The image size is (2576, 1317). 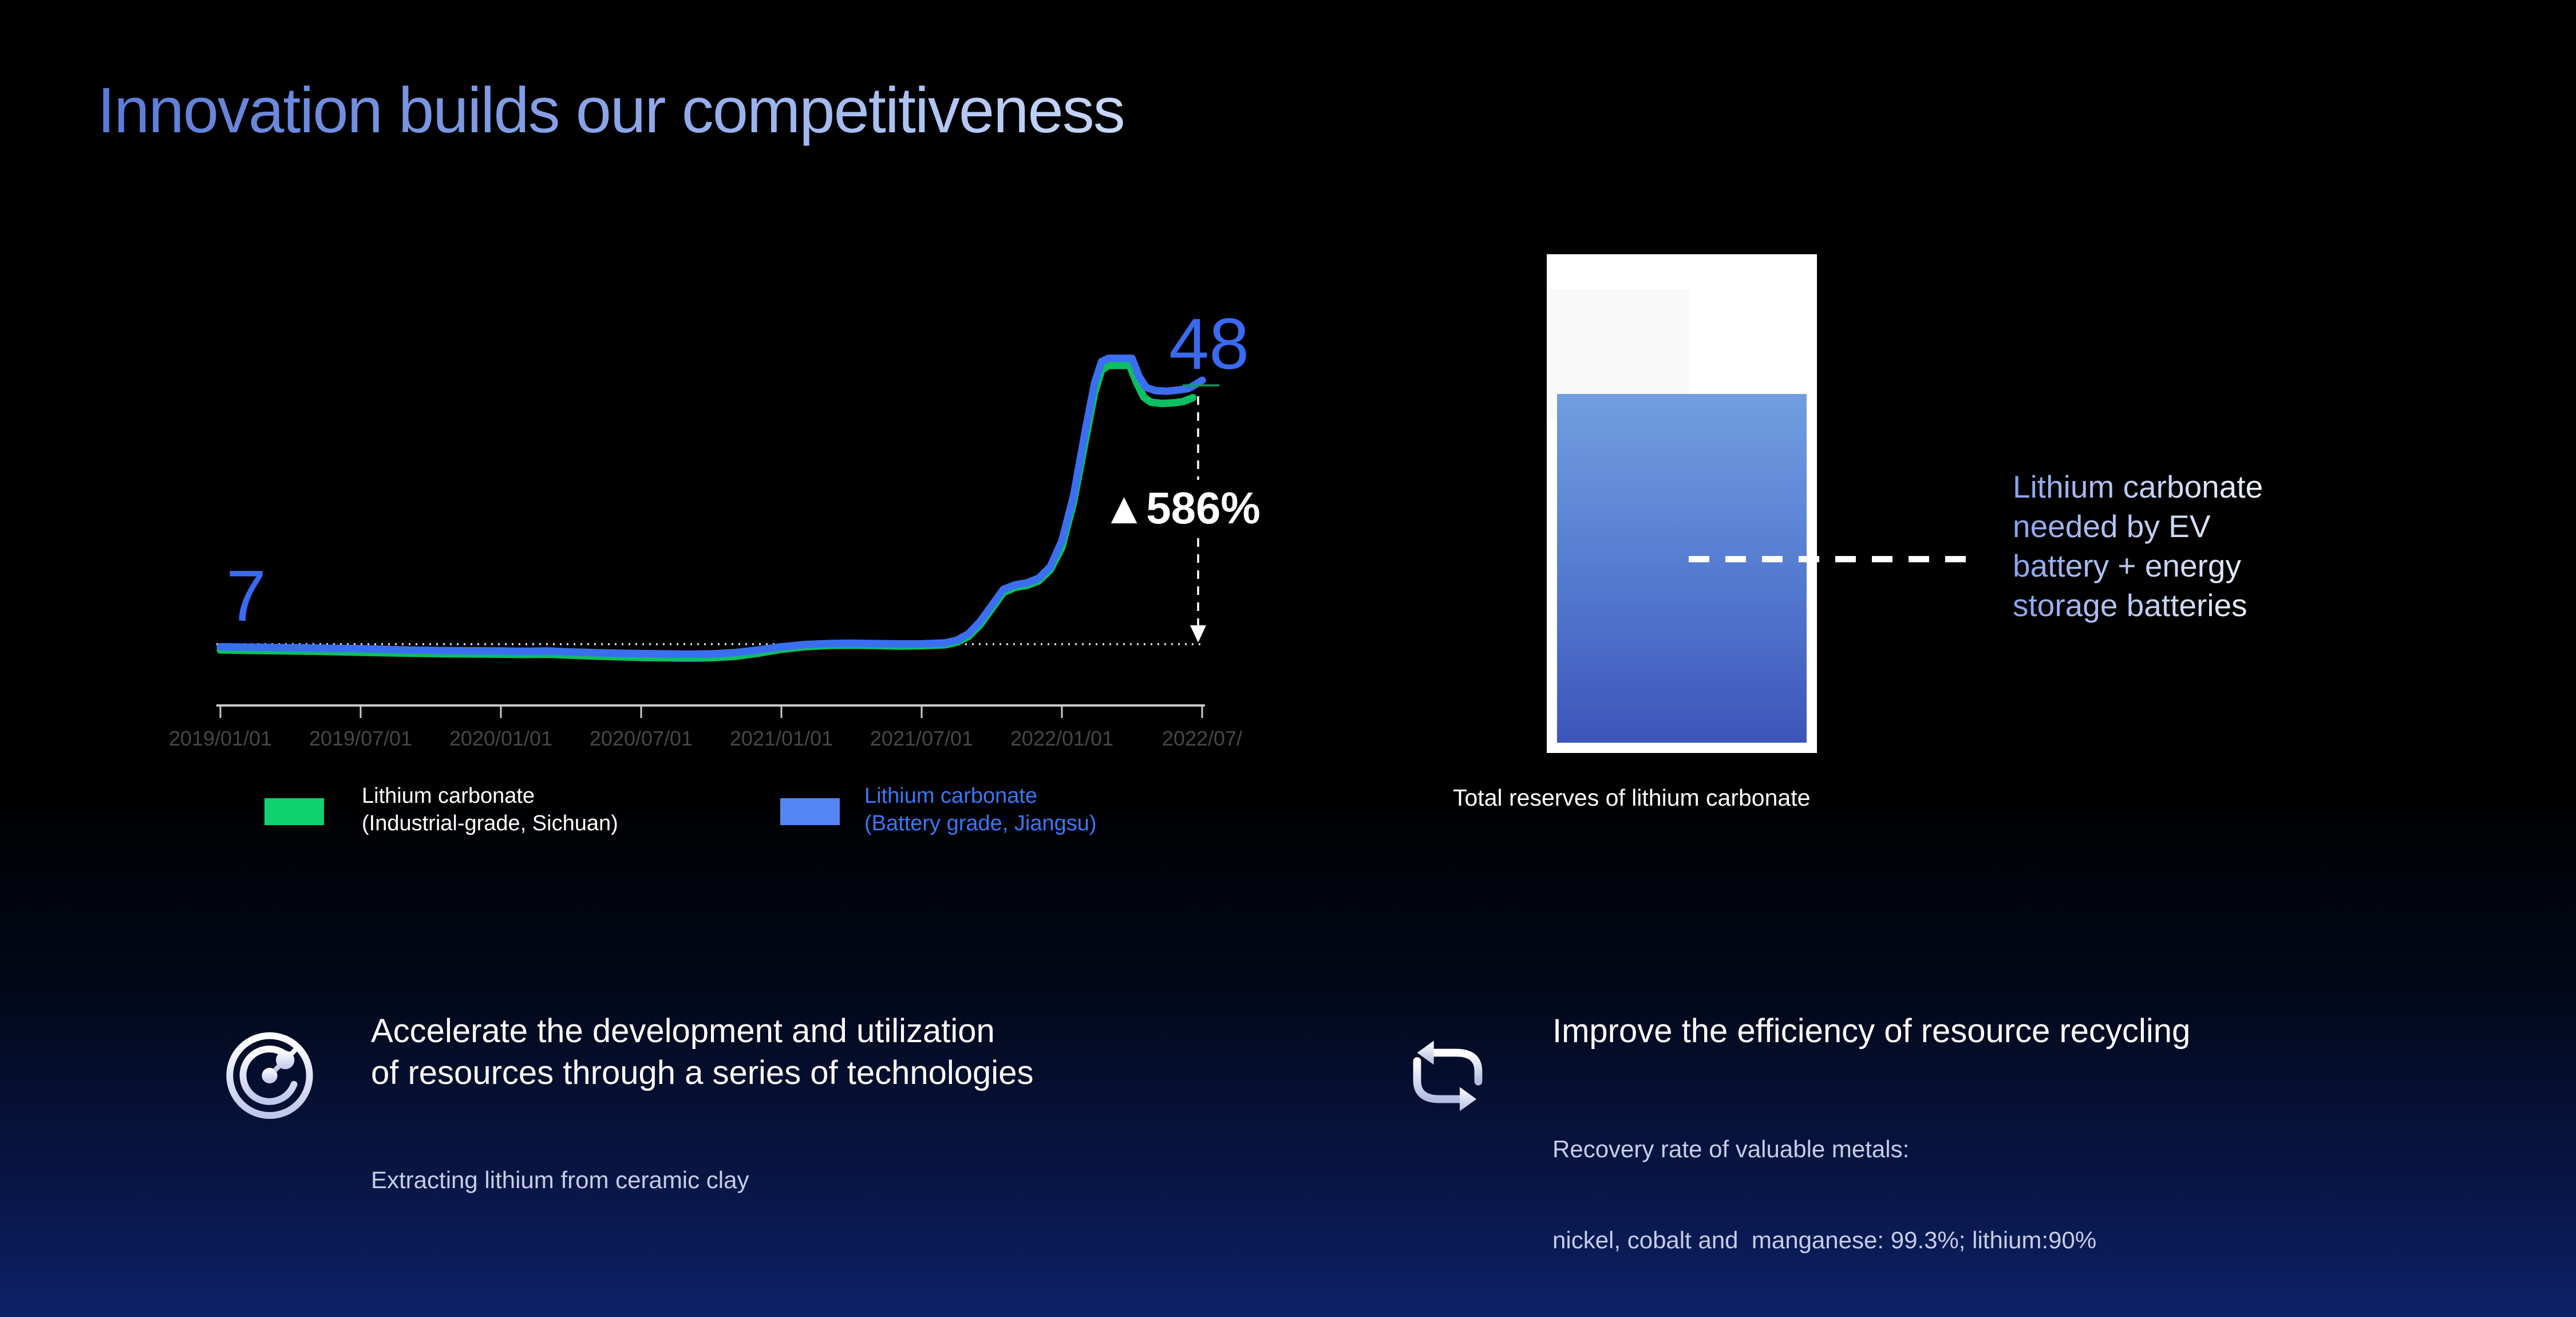 What do you see at coordinates (1682, 568) in the screenshot?
I see `reserve-tank-fill` at bounding box center [1682, 568].